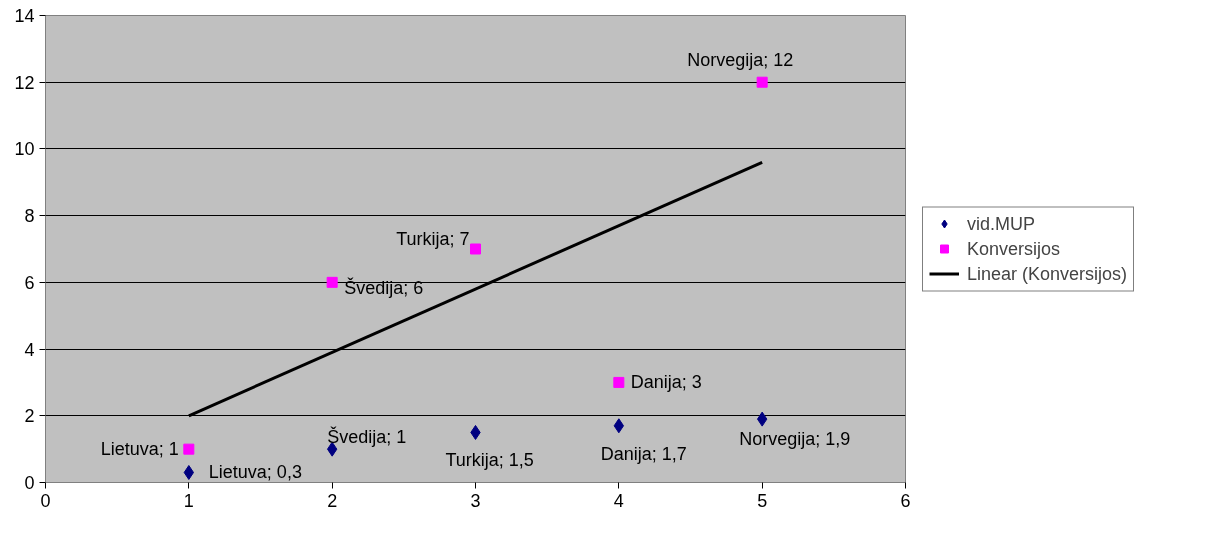  What do you see at coordinates (762, 500) in the screenshot?
I see `x-tick-label: 5` at bounding box center [762, 500].